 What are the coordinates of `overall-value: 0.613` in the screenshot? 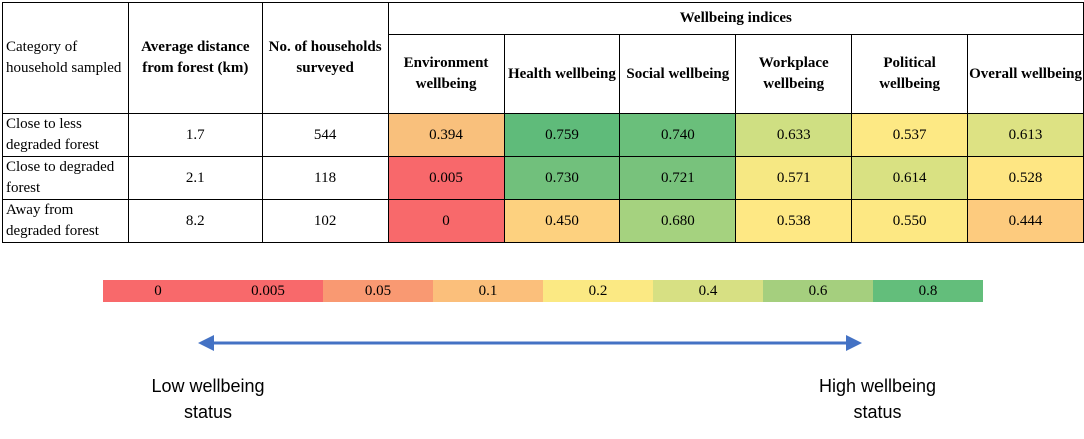 It's located at (1025, 135).